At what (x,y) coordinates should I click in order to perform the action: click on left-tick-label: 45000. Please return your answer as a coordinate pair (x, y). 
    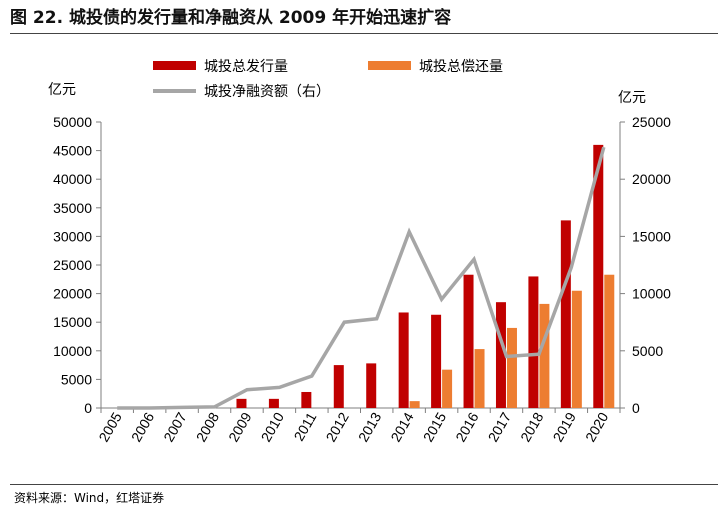
    Looking at the image, I should click on (72, 151).